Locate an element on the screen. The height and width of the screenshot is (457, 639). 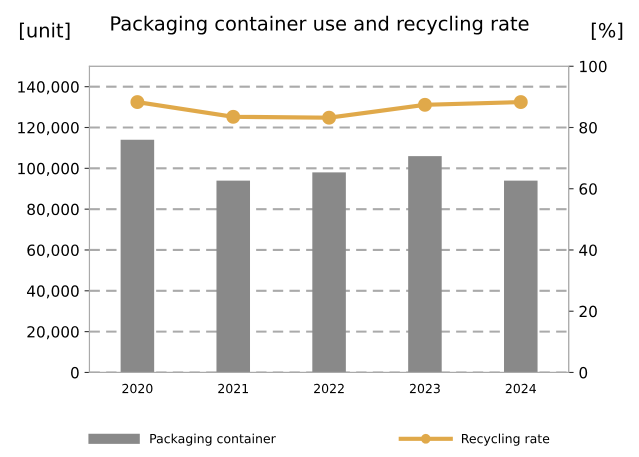
y2-tick-label: 100 is located at coordinates (593, 66).